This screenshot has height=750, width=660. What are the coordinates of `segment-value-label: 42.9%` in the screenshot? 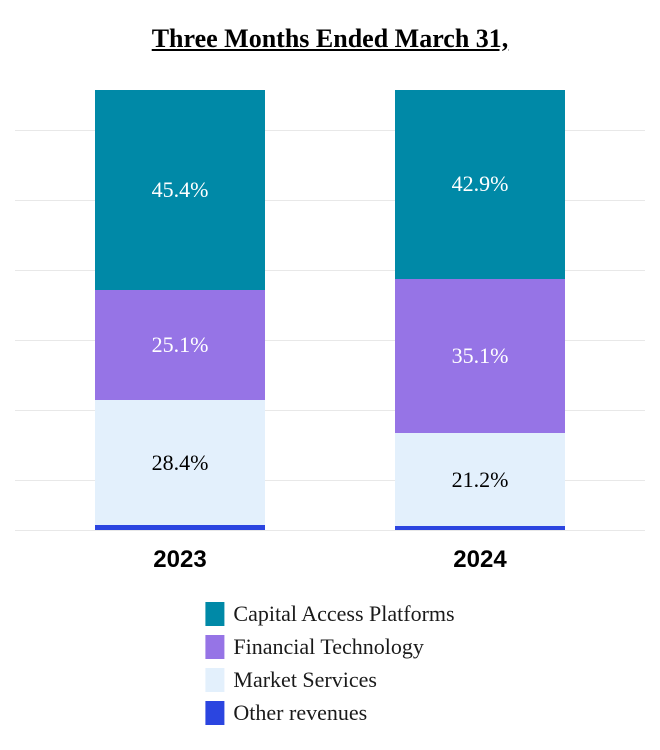 It's located at (480, 184).